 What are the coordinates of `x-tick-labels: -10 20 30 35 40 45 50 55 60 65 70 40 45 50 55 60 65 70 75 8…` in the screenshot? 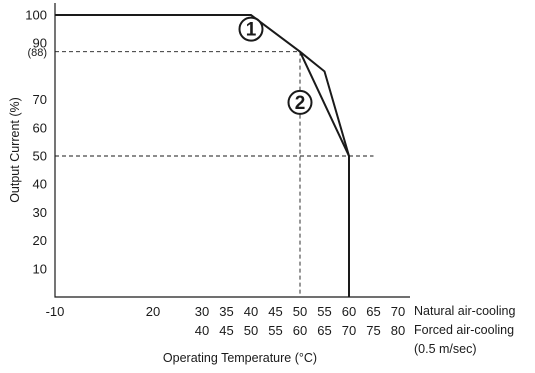 It's located at (226, 321).